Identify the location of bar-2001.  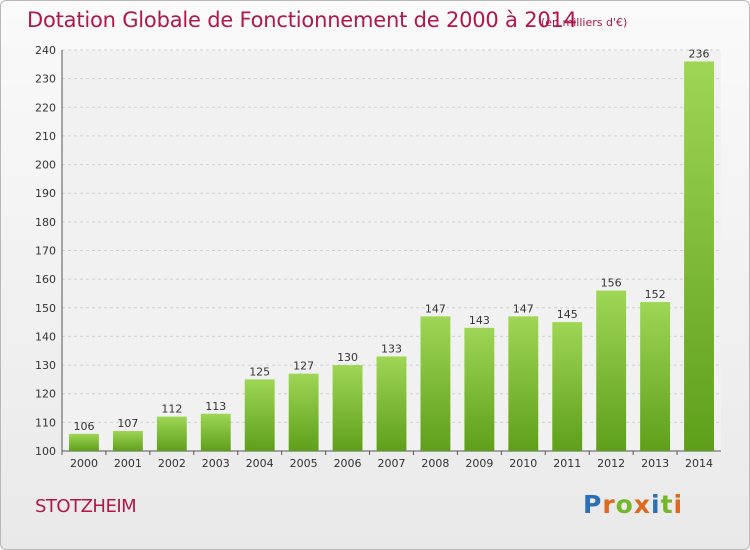
(127, 440).